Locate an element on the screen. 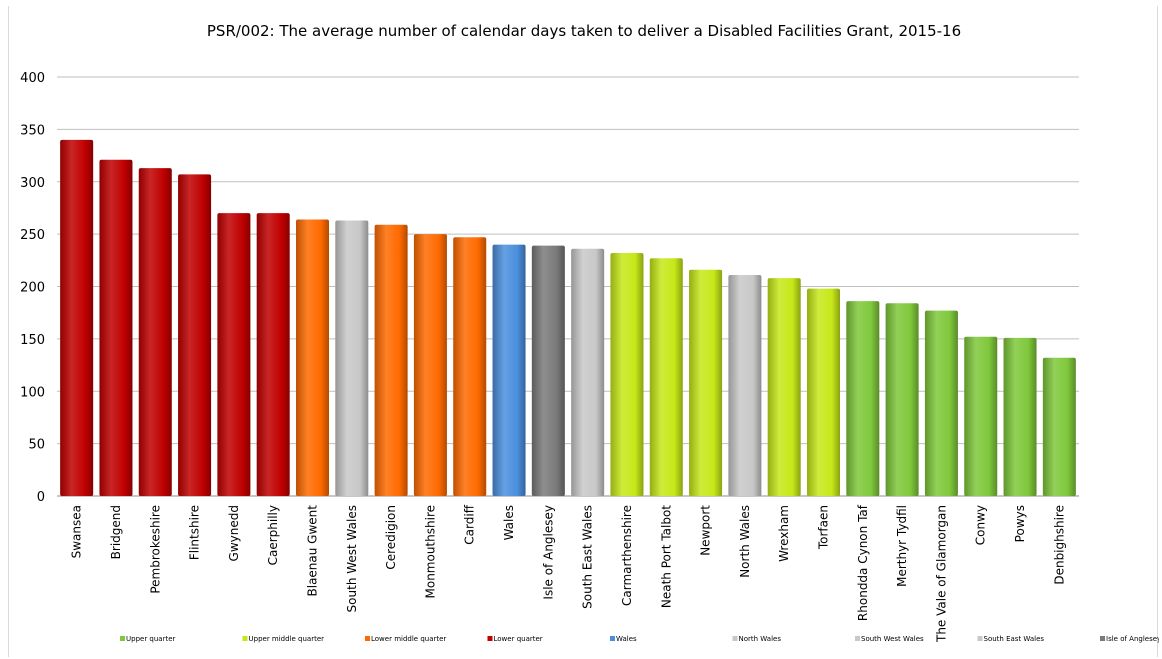 This screenshot has height=659, width=1162. x-tick-label: Wrexham is located at coordinates (784, 533).